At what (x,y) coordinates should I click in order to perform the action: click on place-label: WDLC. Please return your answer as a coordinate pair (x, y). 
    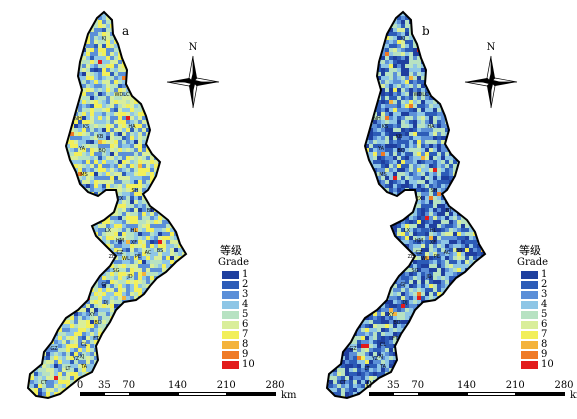
    Looking at the image, I should click on (122, 95).